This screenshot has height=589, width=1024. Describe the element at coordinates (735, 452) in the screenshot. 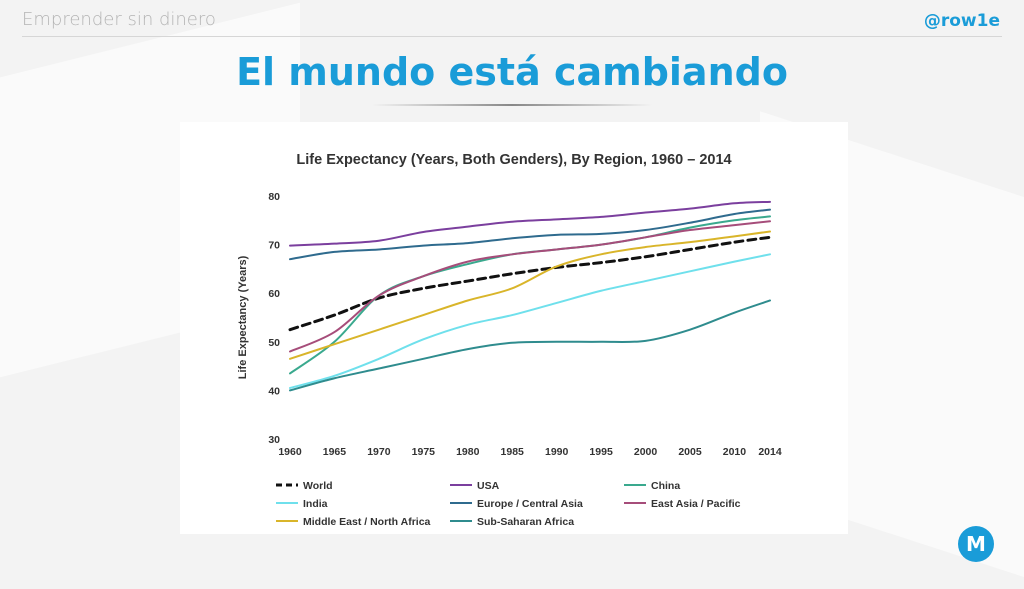

I see `x-tick-label: 2010` at that location.